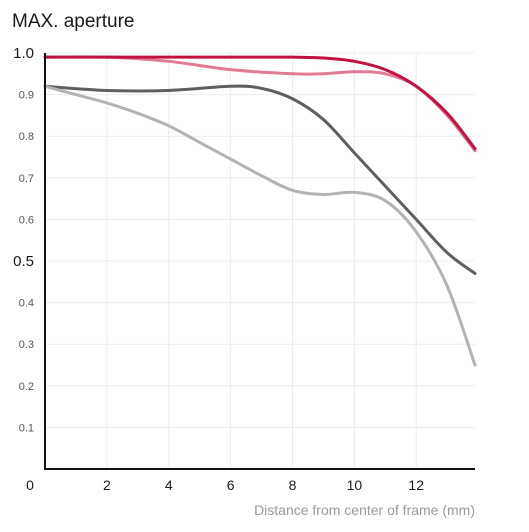 The width and height of the screenshot is (529, 532). Describe the element at coordinates (416, 485) in the screenshot. I see `x-tick-label: 12` at that location.